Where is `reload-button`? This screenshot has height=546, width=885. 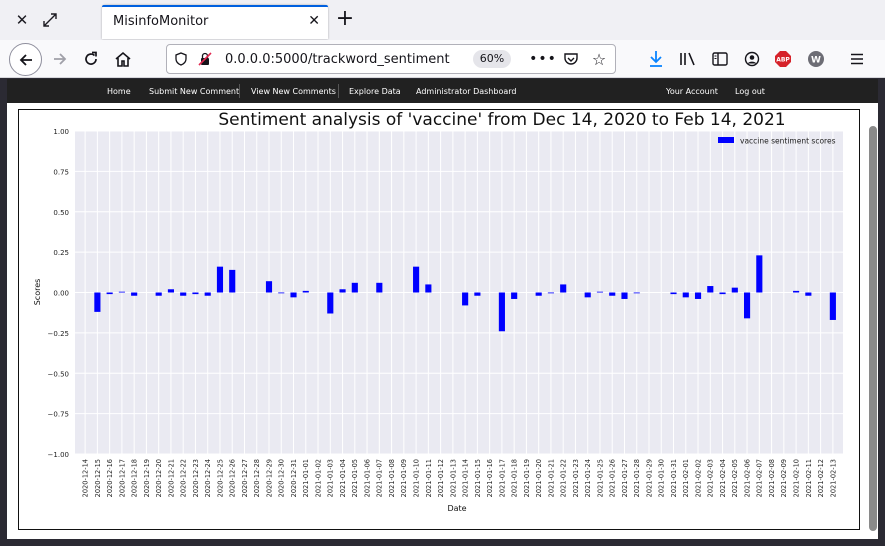
reload-button is located at coordinates (91, 59).